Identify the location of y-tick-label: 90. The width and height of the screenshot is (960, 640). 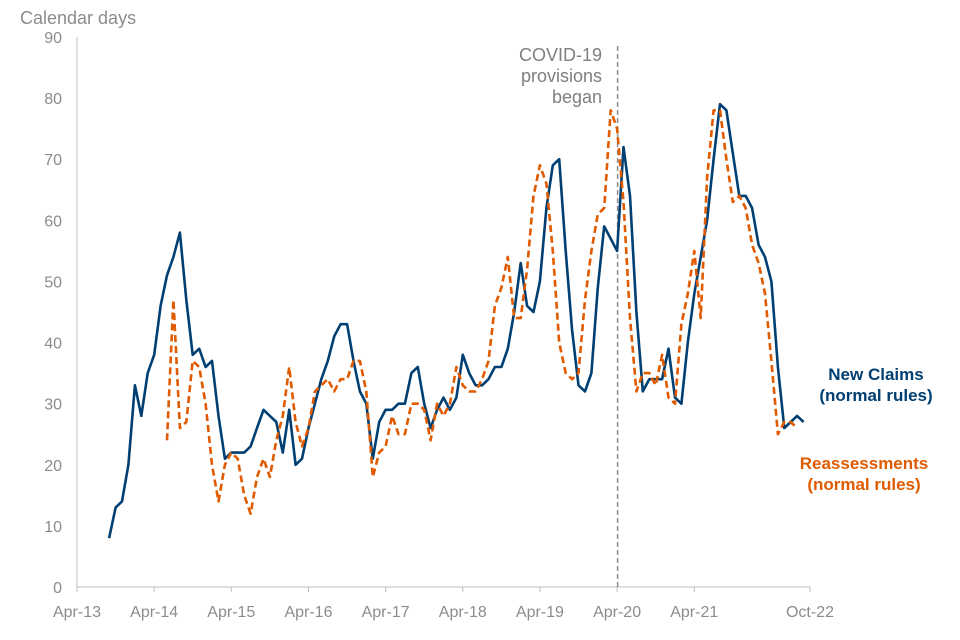
(53, 38).